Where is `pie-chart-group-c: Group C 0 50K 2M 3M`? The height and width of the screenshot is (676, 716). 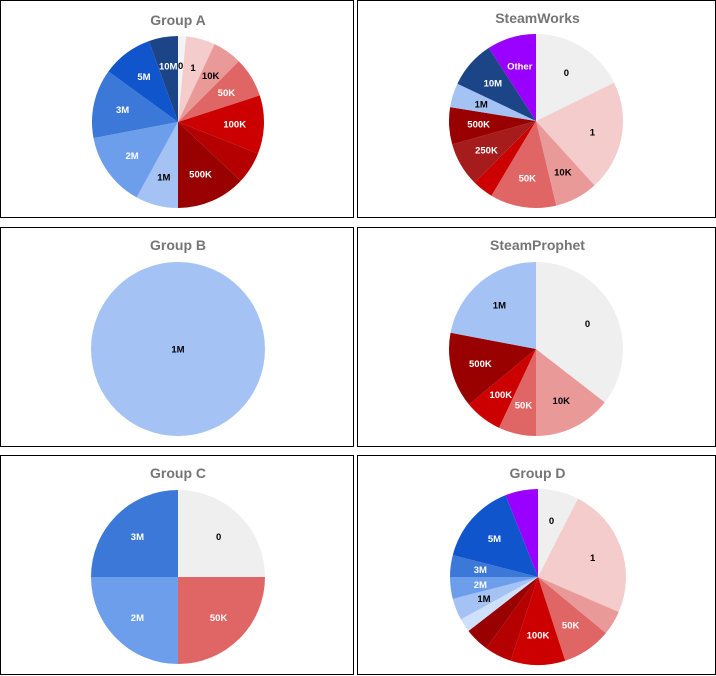
pie-chart-group-c: Group C 0 50K 2M 3M is located at coordinates (178, 564).